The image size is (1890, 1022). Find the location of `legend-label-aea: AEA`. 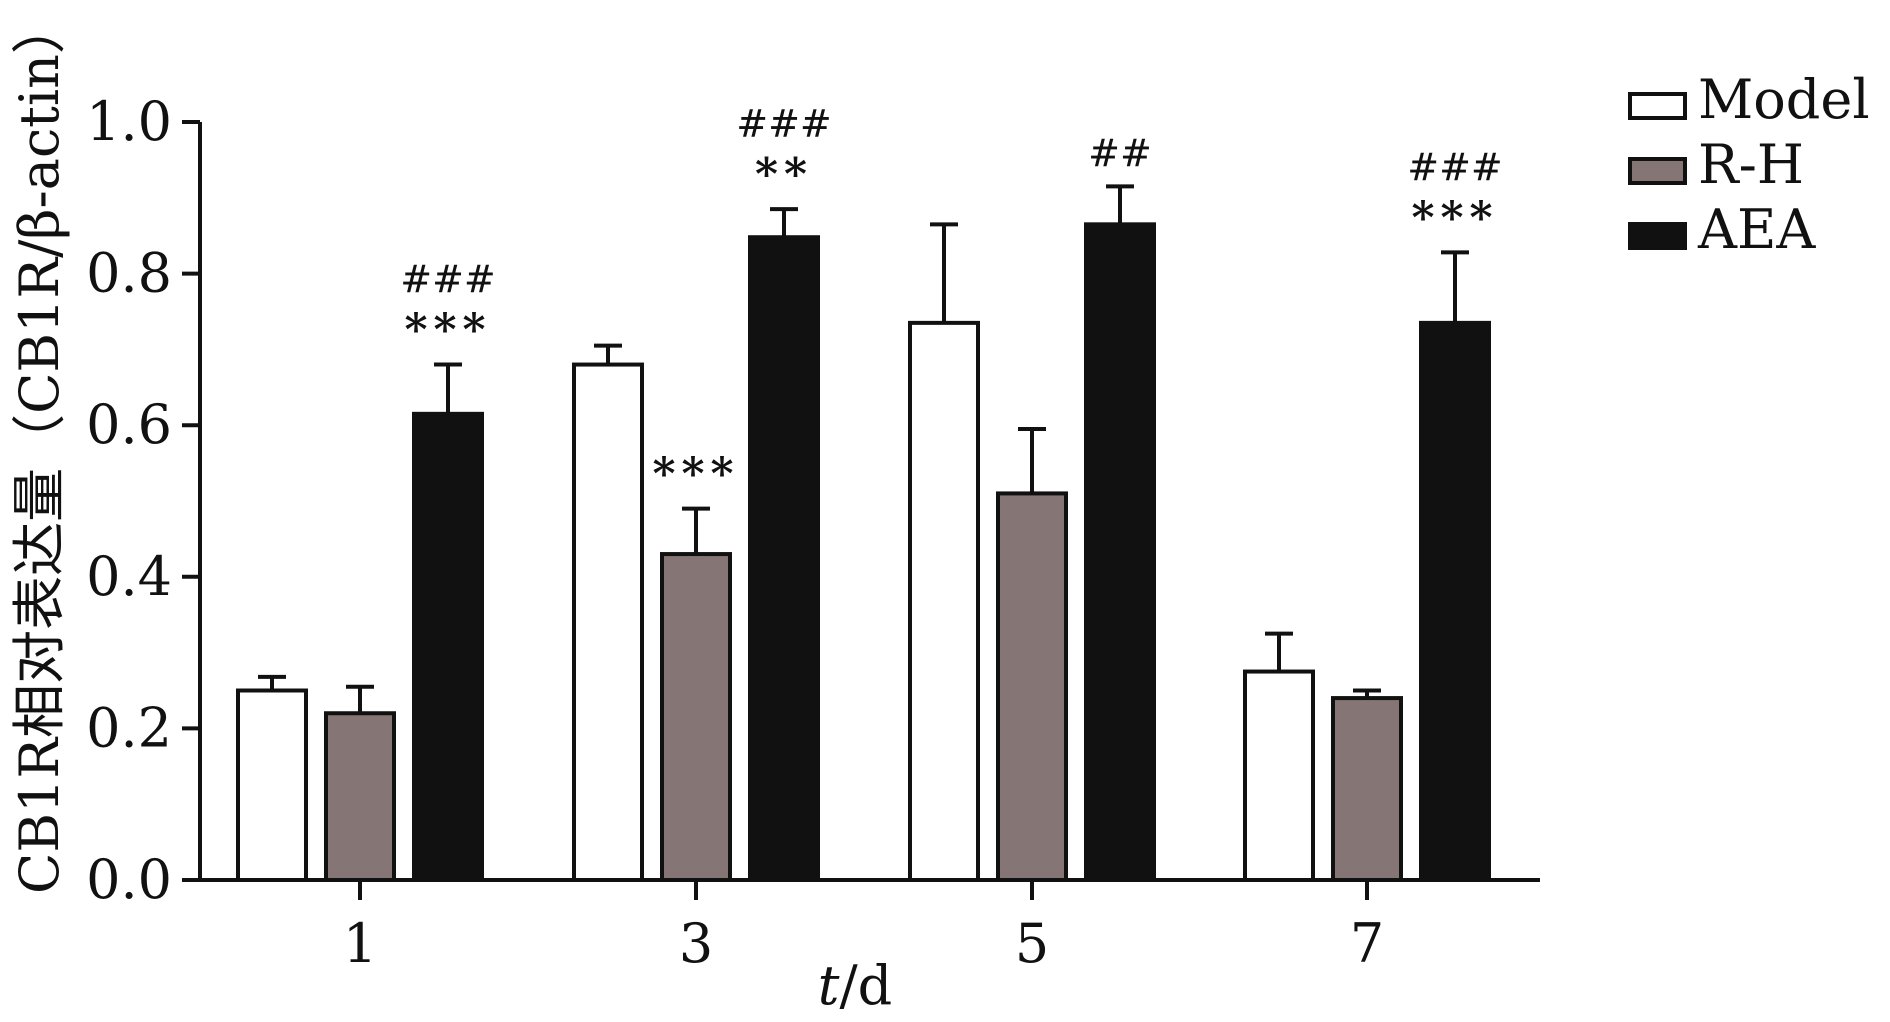

legend-label-aea: AEA is located at coordinates (1756, 229).